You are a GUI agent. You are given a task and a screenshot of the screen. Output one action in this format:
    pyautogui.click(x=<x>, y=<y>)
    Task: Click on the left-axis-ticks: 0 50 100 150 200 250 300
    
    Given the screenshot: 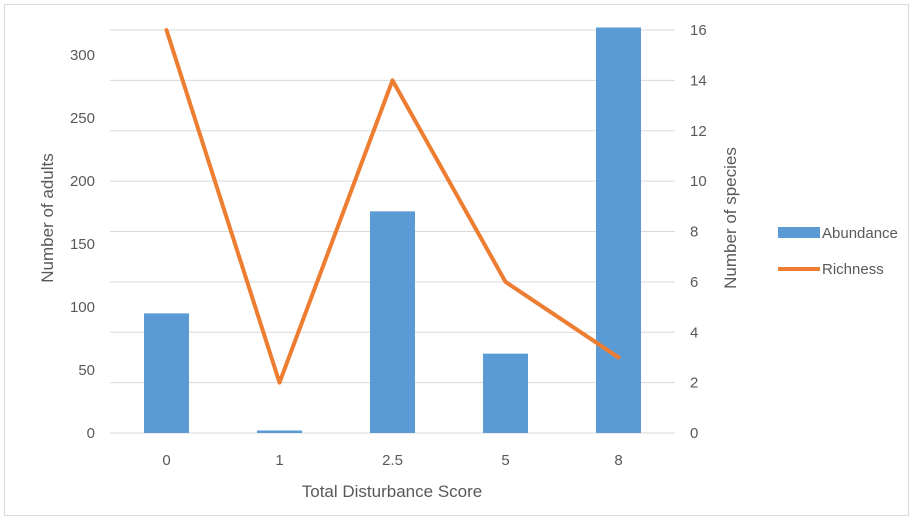 What is the action you would take?
    pyautogui.click(x=82, y=244)
    